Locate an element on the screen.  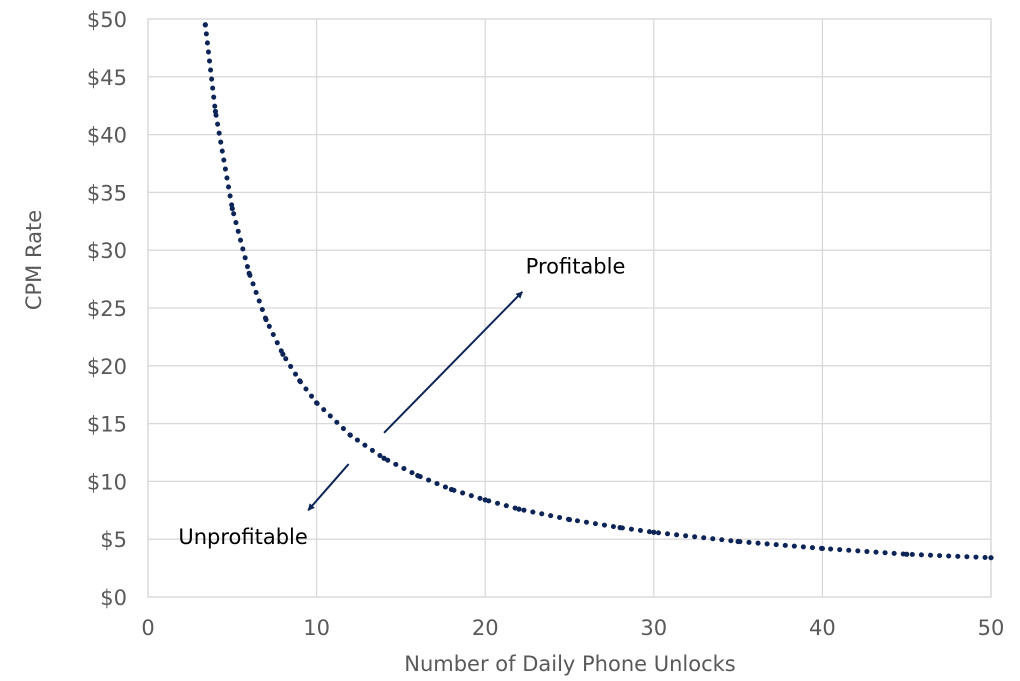
y-tick-label: $50 is located at coordinates (107, 20).